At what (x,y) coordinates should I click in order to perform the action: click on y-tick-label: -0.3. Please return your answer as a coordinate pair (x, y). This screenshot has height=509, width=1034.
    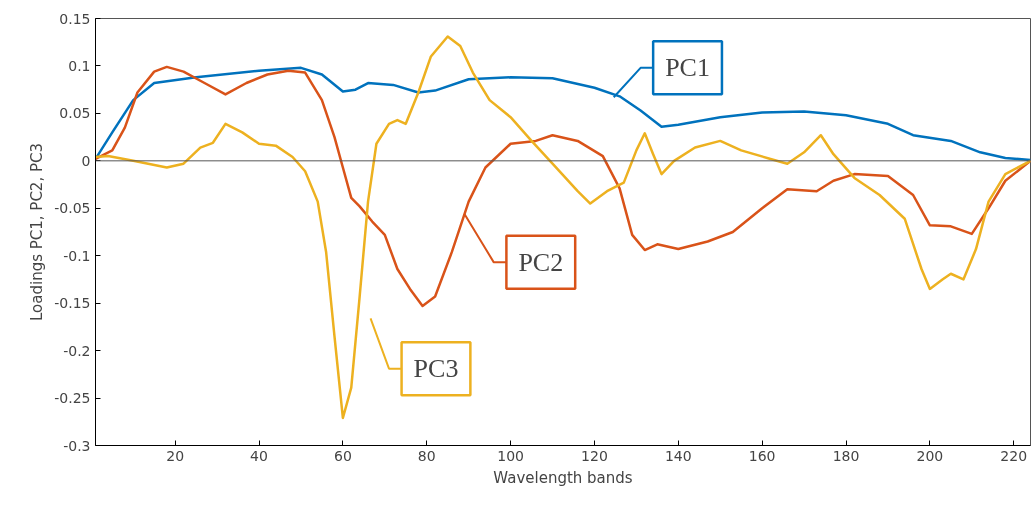
    Looking at the image, I should click on (77, 445).